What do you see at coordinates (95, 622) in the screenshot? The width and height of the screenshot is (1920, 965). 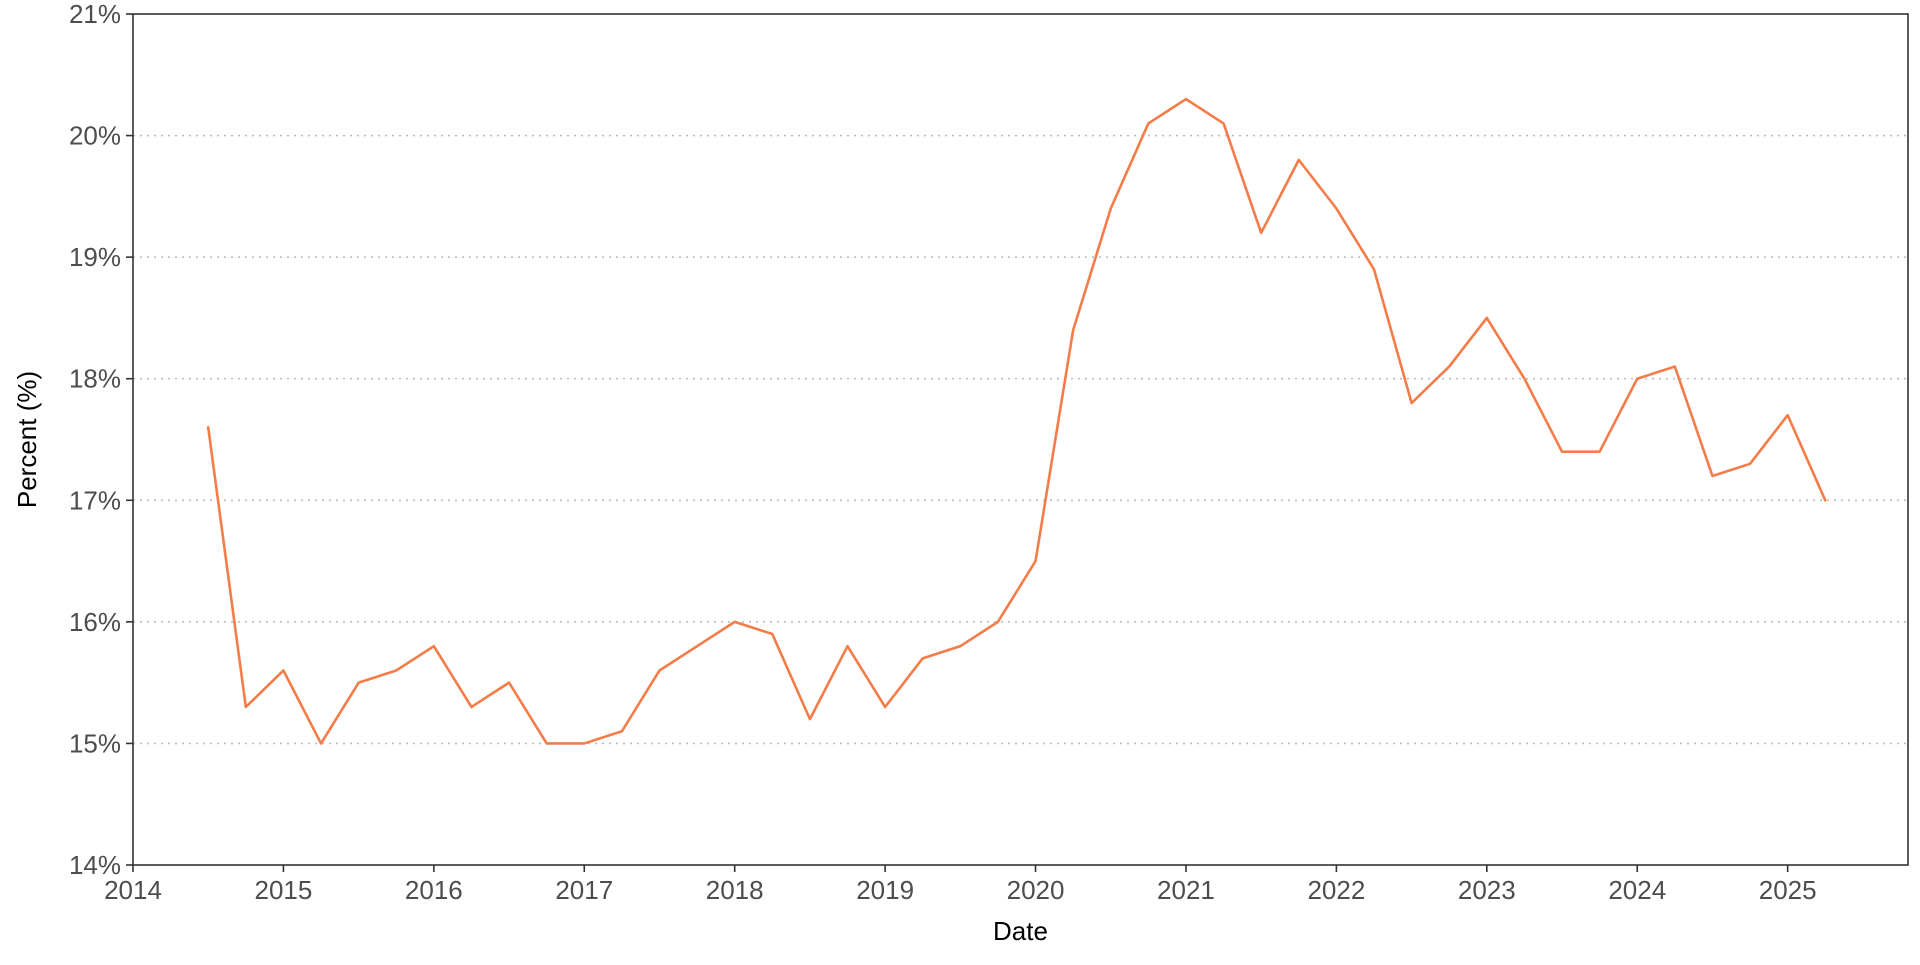 I see `y-tick-label: 16%` at bounding box center [95, 622].